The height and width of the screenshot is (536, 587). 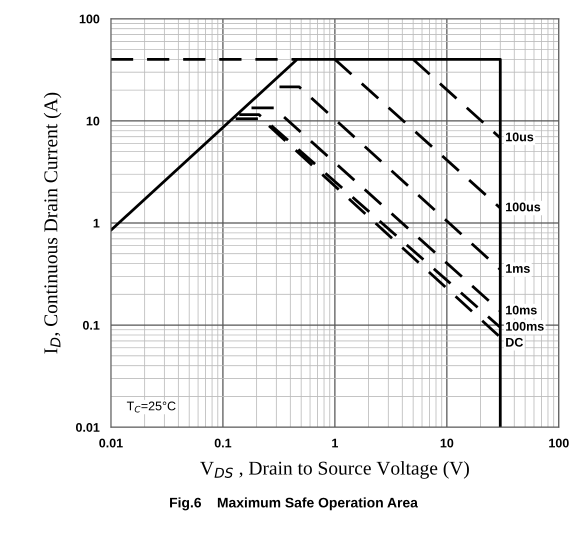 I want to click on x-tick-label: 0.1, so click(x=223, y=443).